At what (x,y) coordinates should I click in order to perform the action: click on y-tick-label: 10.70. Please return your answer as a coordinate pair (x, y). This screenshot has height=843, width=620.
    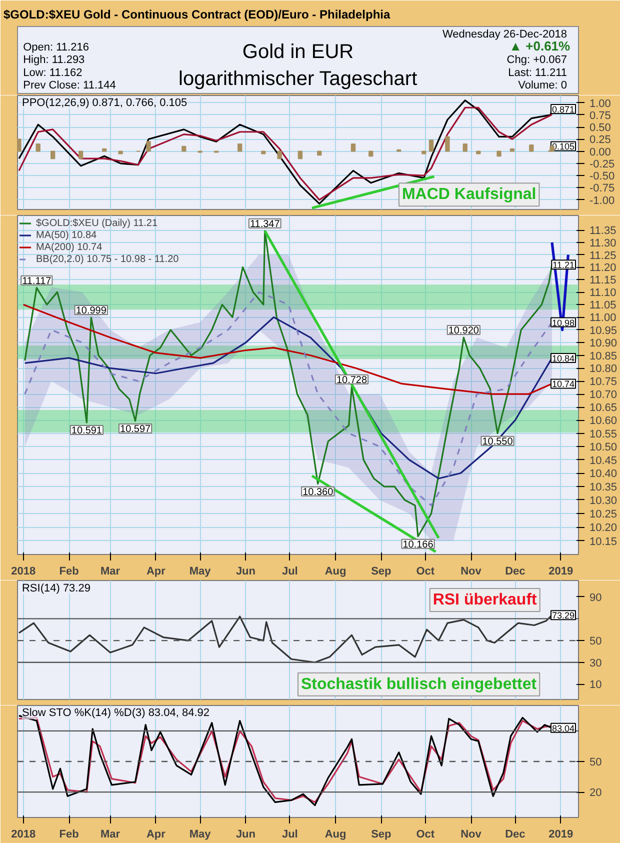
    Looking at the image, I should click on (604, 395).